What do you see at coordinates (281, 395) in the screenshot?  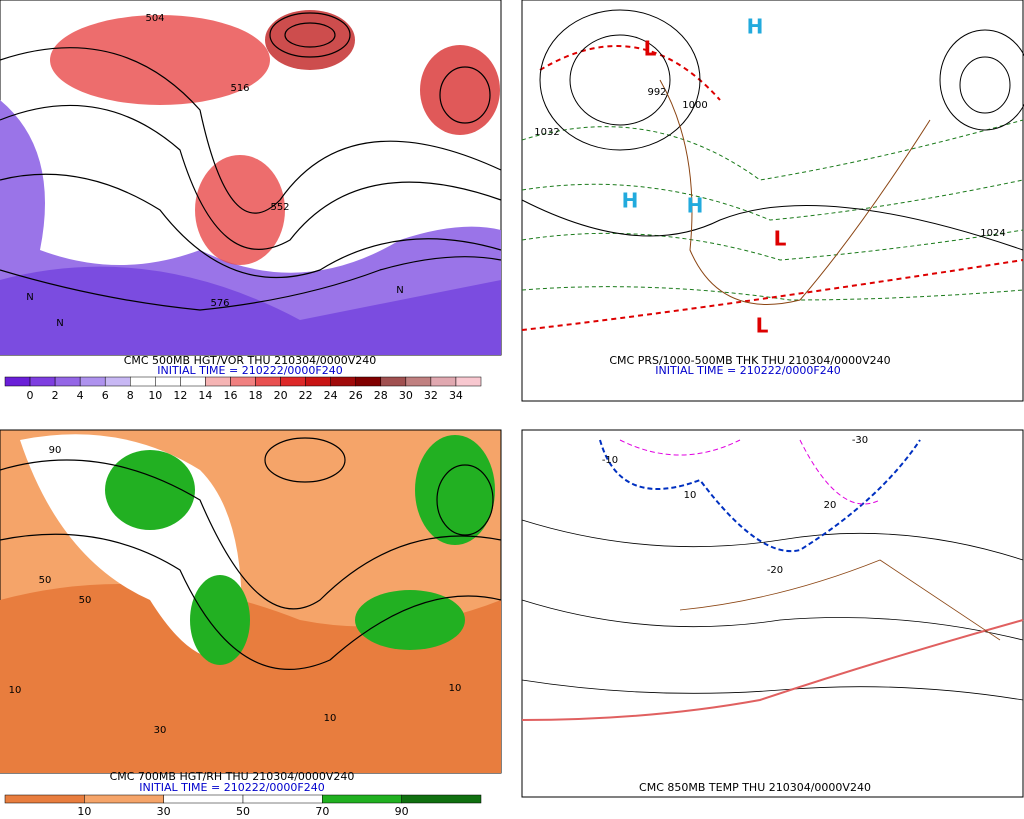 I see `colorbar-label: 20` at bounding box center [281, 395].